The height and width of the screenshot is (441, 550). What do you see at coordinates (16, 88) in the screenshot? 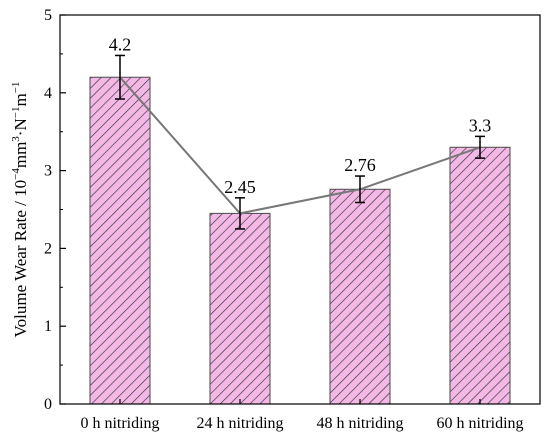
I see `y-axis-title-exp4: −1` at bounding box center [16, 88].